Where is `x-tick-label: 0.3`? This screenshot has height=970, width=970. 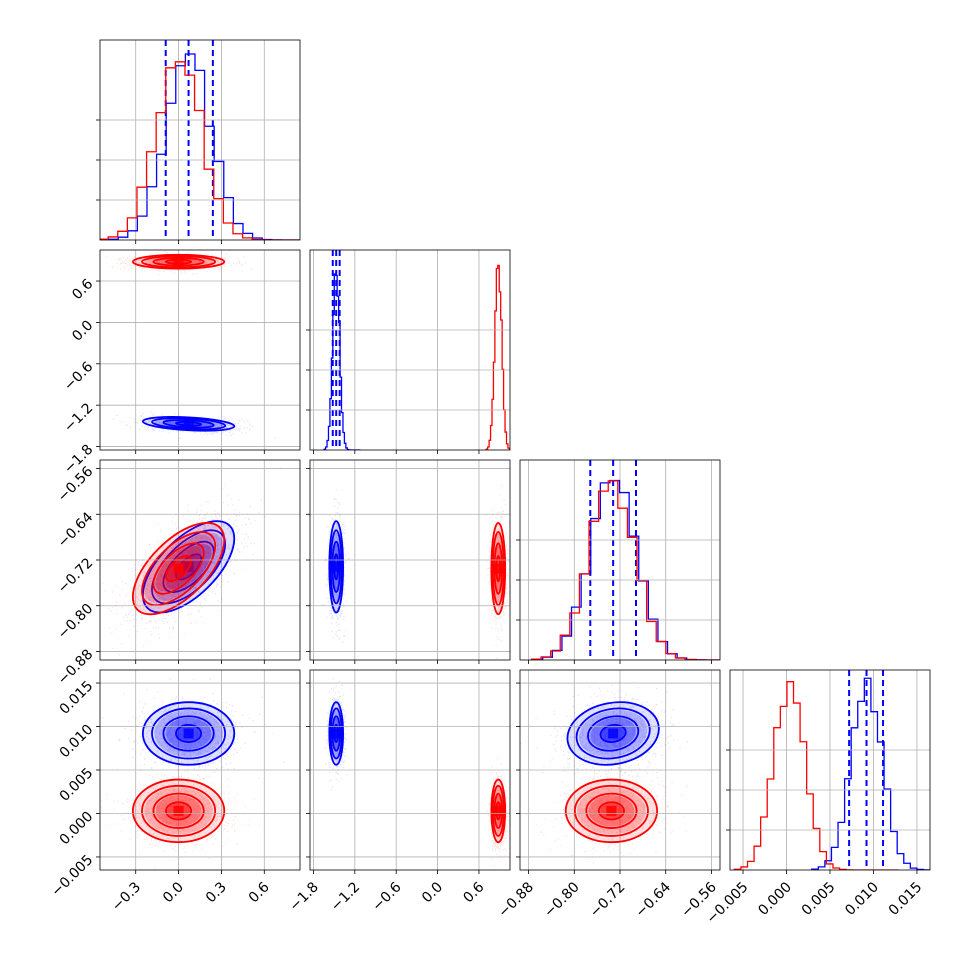
x-tick-label: 0.3 is located at coordinates (216, 892).